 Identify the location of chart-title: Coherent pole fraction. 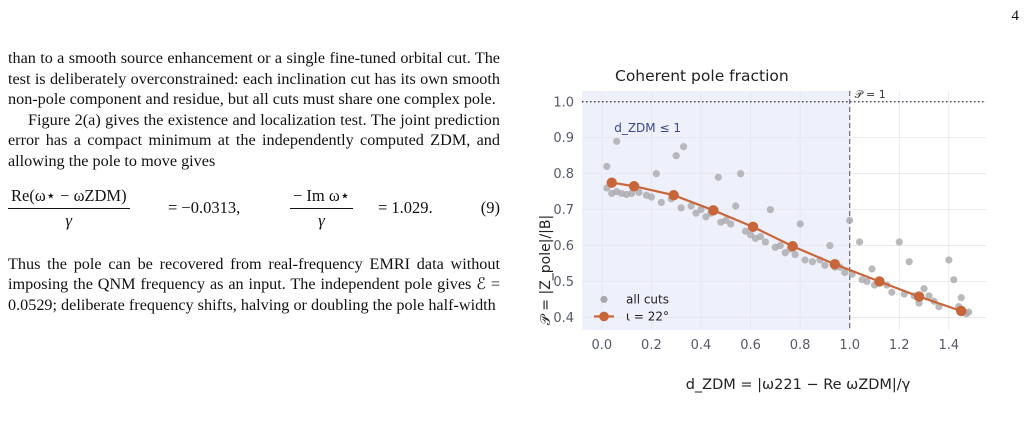
(702, 76).